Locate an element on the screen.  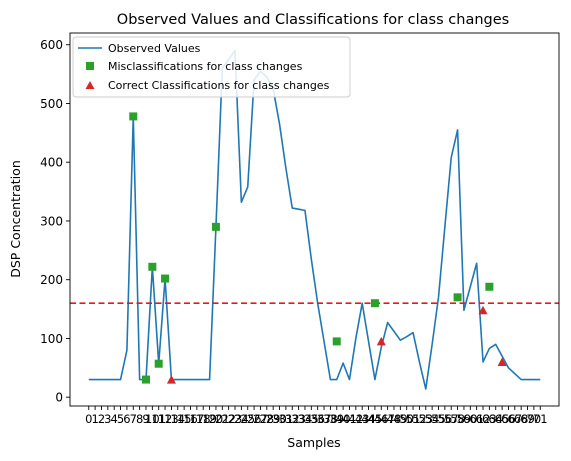
x-tick-label: 48 is located at coordinates (394, 419).